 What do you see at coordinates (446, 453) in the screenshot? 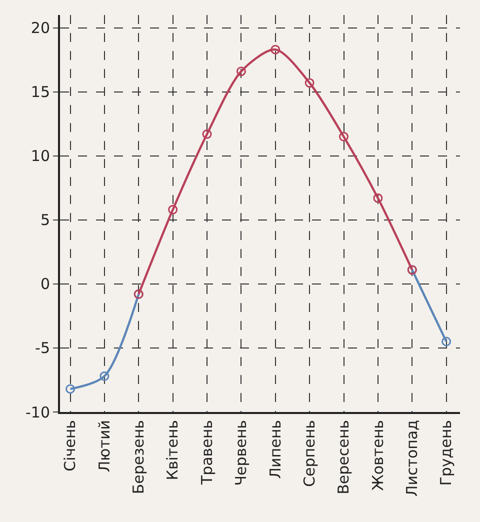
I see `x-tick-label: Грудень` at bounding box center [446, 453].